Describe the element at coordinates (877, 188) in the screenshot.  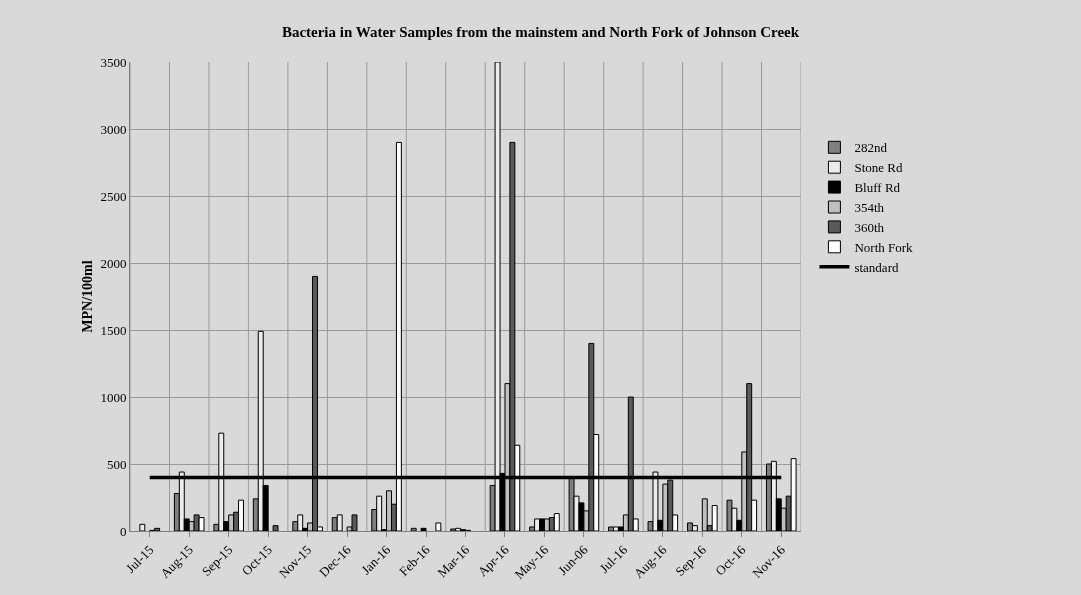
I see `legend-label: Bluff Rd` at that location.